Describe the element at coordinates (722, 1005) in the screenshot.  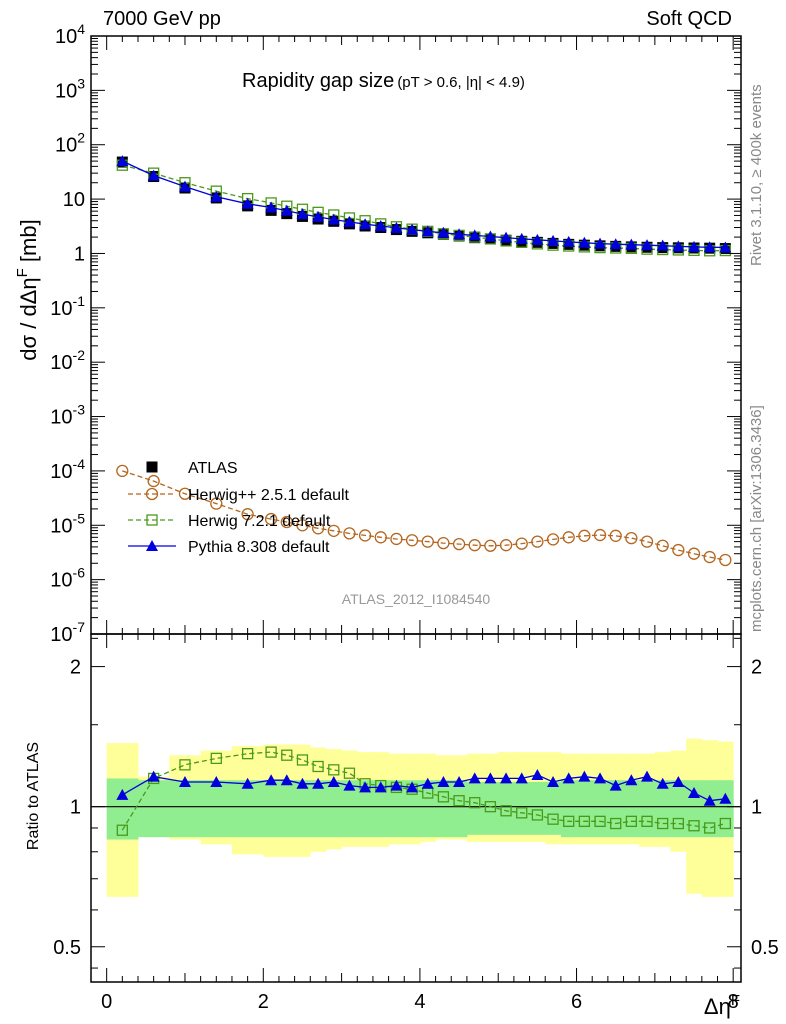
I see `x-axis-label: ΔηF` at that location.